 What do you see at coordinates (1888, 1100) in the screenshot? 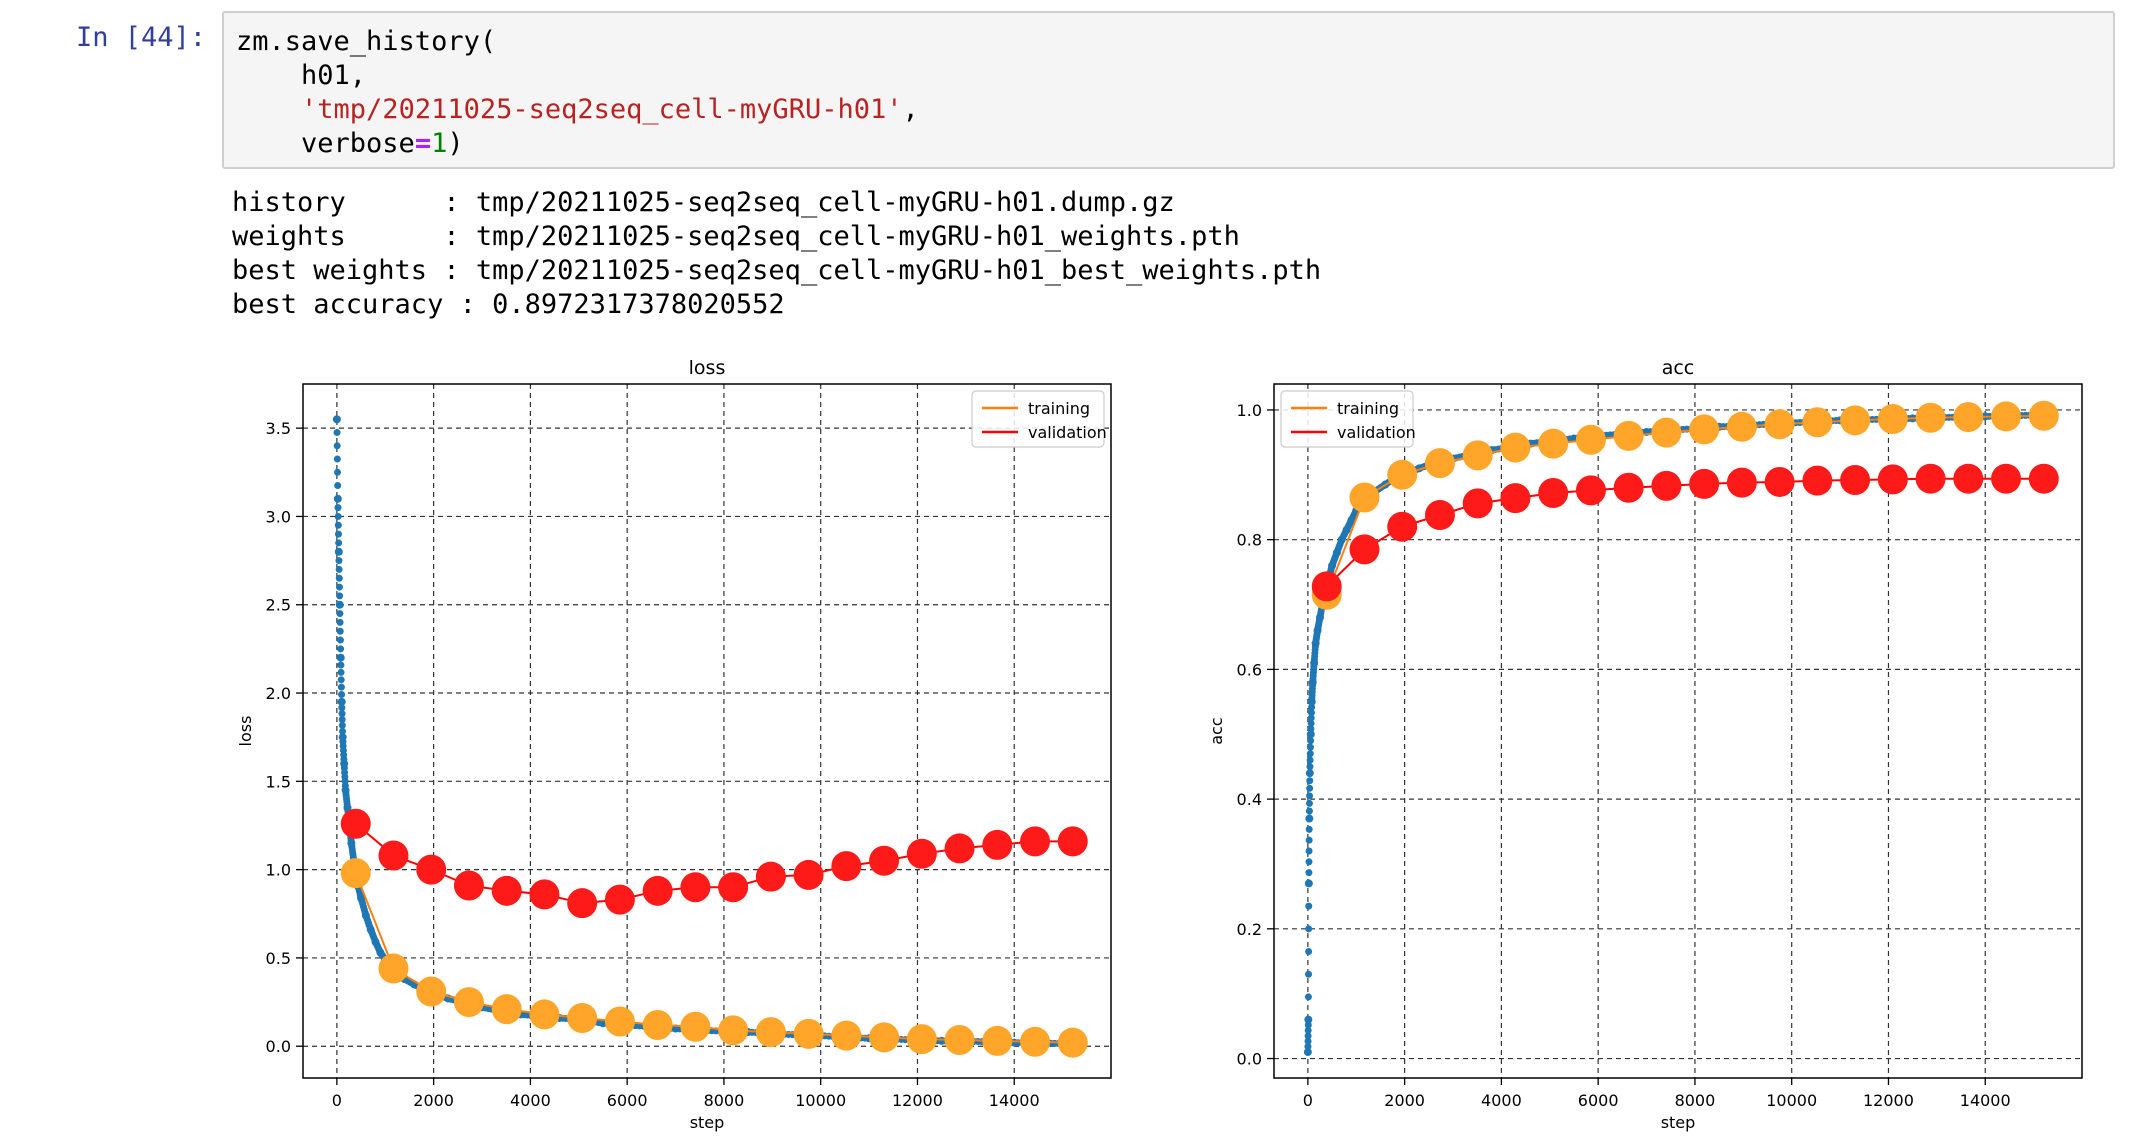
I see `x-tick-label: 12000` at bounding box center [1888, 1100].